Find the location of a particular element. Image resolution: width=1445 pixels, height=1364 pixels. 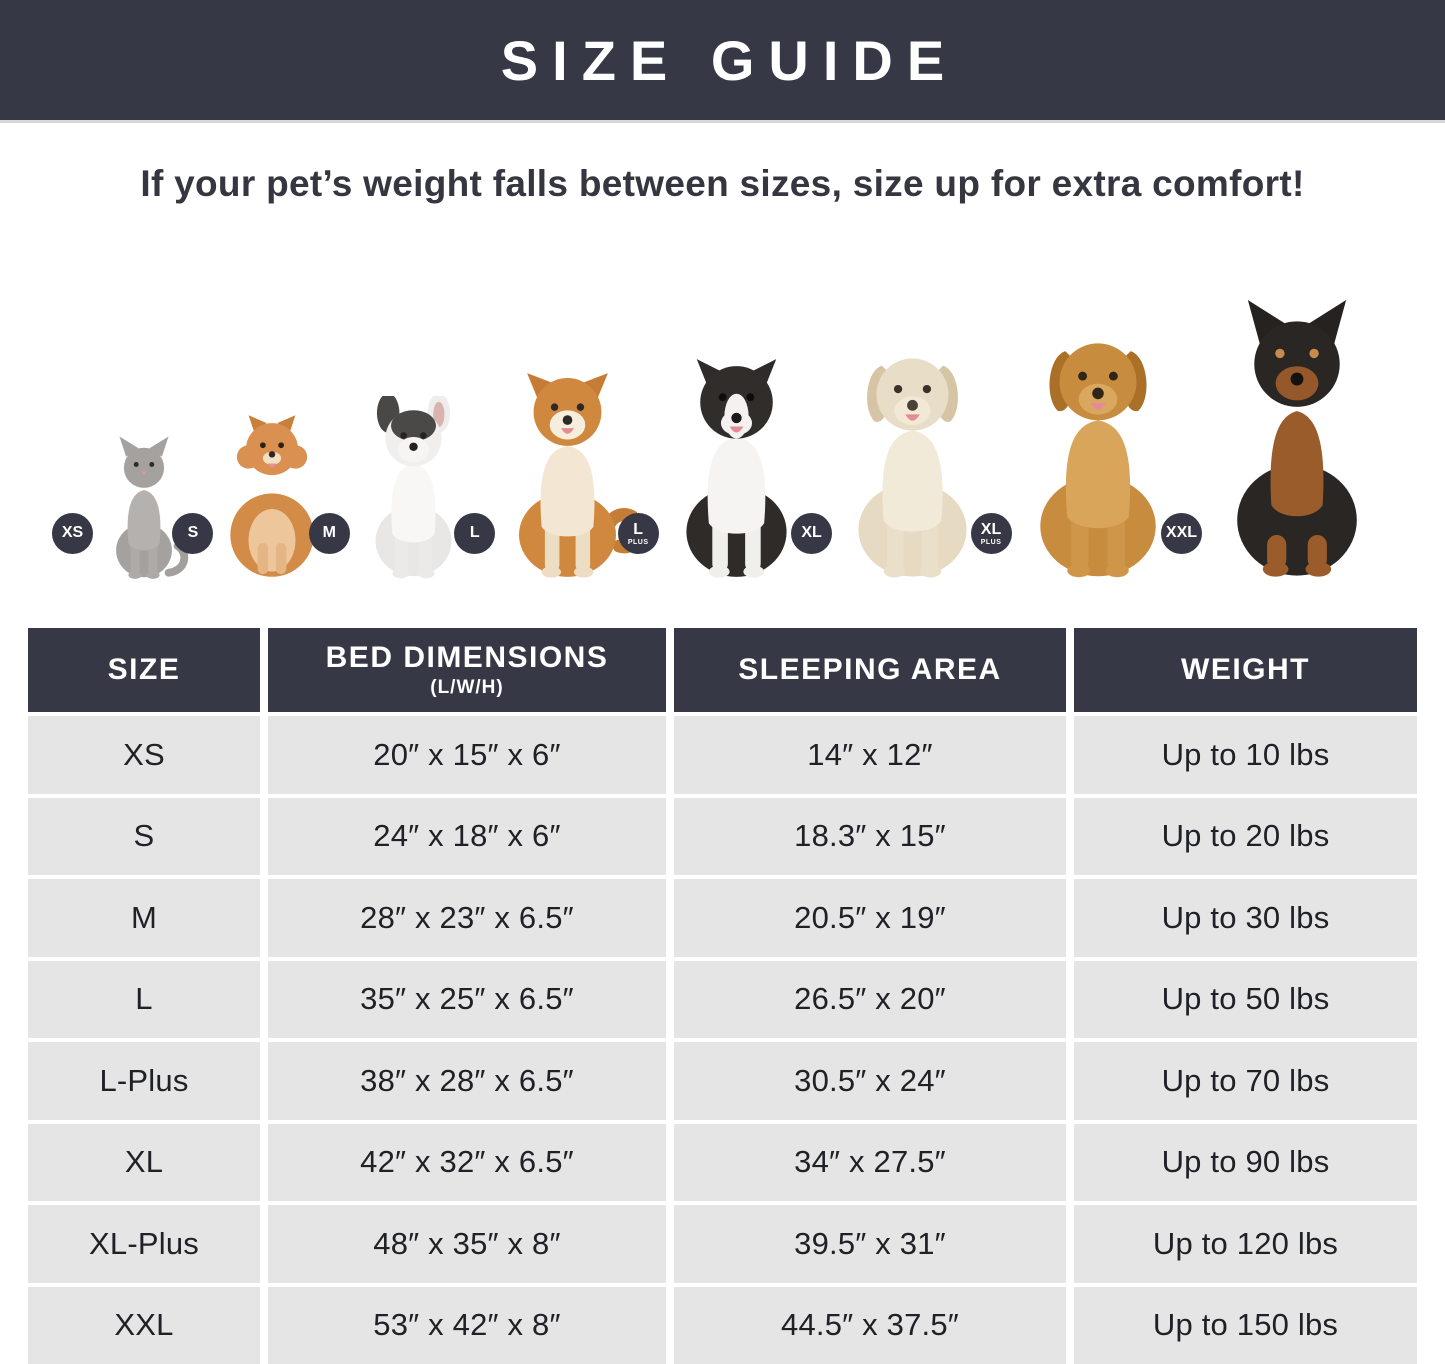

cell-bed-dimensions: 42″ x 32″ x 6.5″ is located at coordinates (467, 1162).